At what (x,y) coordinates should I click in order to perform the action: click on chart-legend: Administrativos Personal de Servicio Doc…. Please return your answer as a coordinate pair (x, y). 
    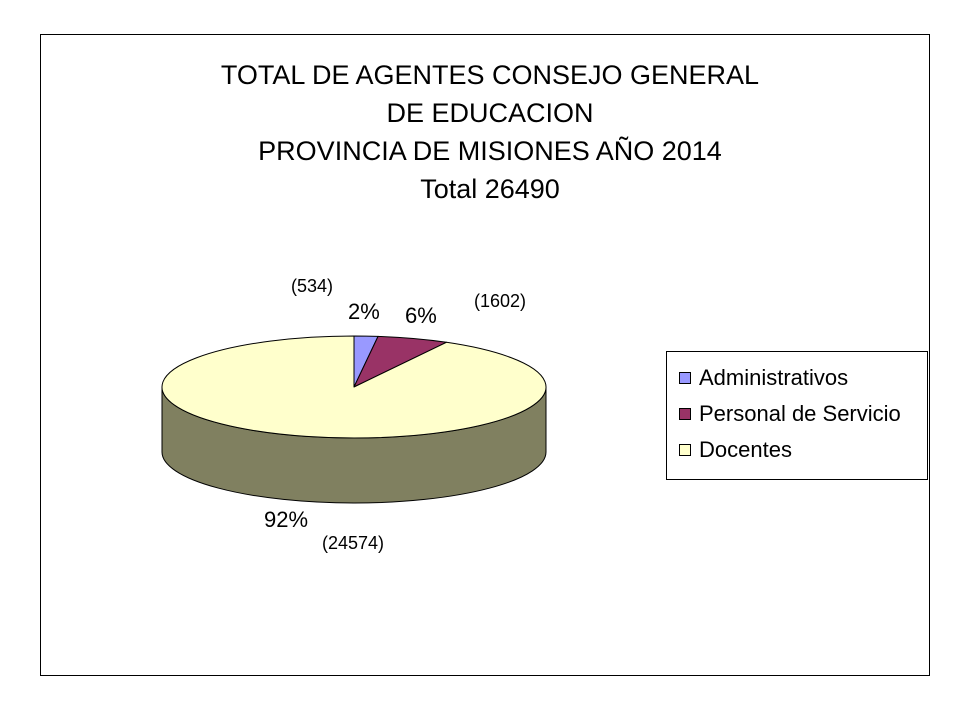
    Looking at the image, I should click on (797, 415).